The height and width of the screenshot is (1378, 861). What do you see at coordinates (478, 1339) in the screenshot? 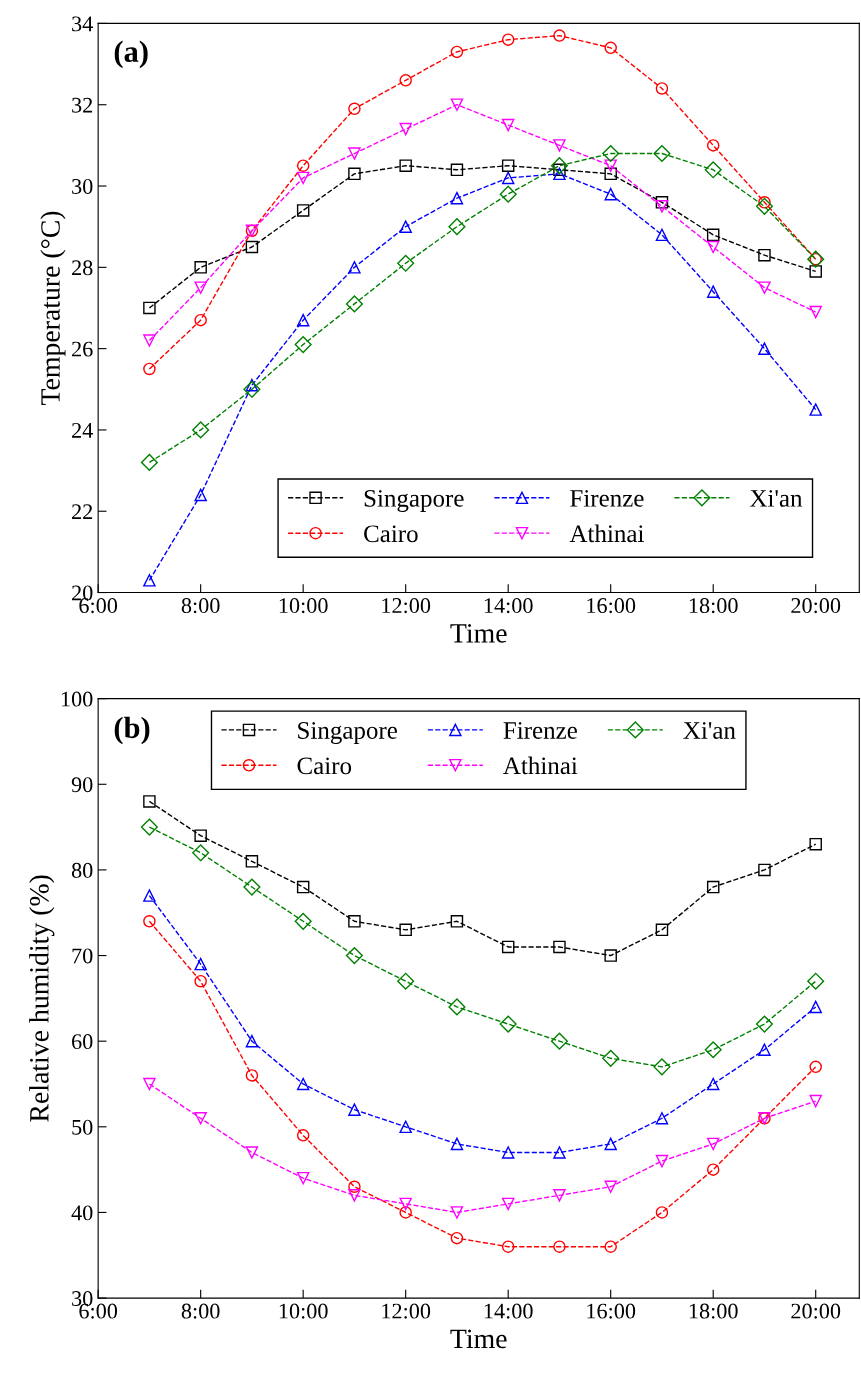
I see `x-axis-title: Time` at bounding box center [478, 1339].